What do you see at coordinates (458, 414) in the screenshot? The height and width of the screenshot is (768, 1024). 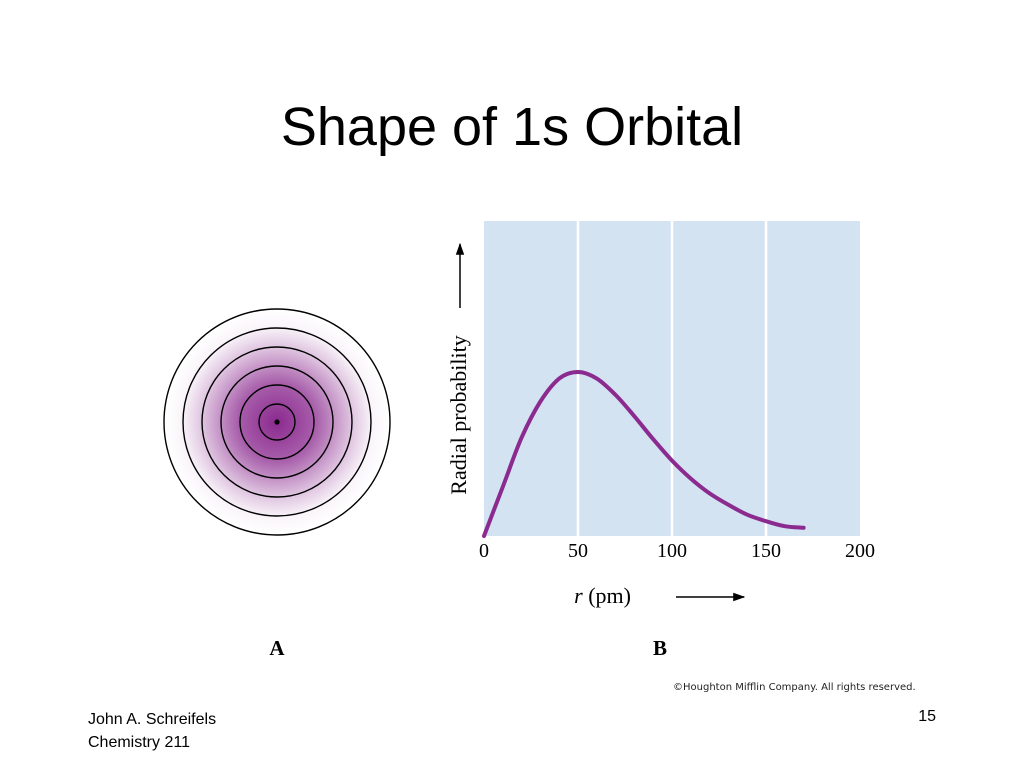 I see `y-axis-label: Radial probability` at bounding box center [458, 414].